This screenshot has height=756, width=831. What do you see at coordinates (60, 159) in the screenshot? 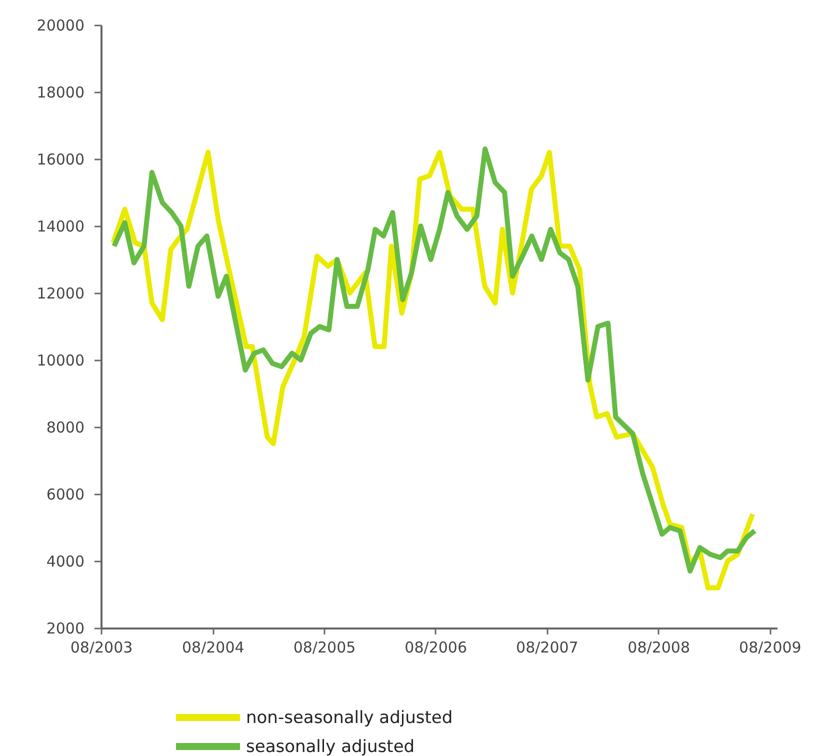
I see `y-tick-label: 16000` at bounding box center [60, 159].